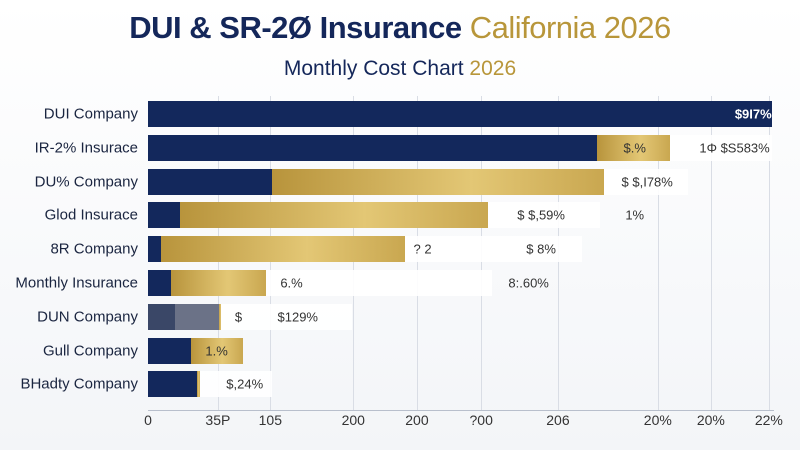 The image size is (800, 450). Describe the element at coordinates (245, 384) in the screenshot. I see `data-label: $,24%` at that location.